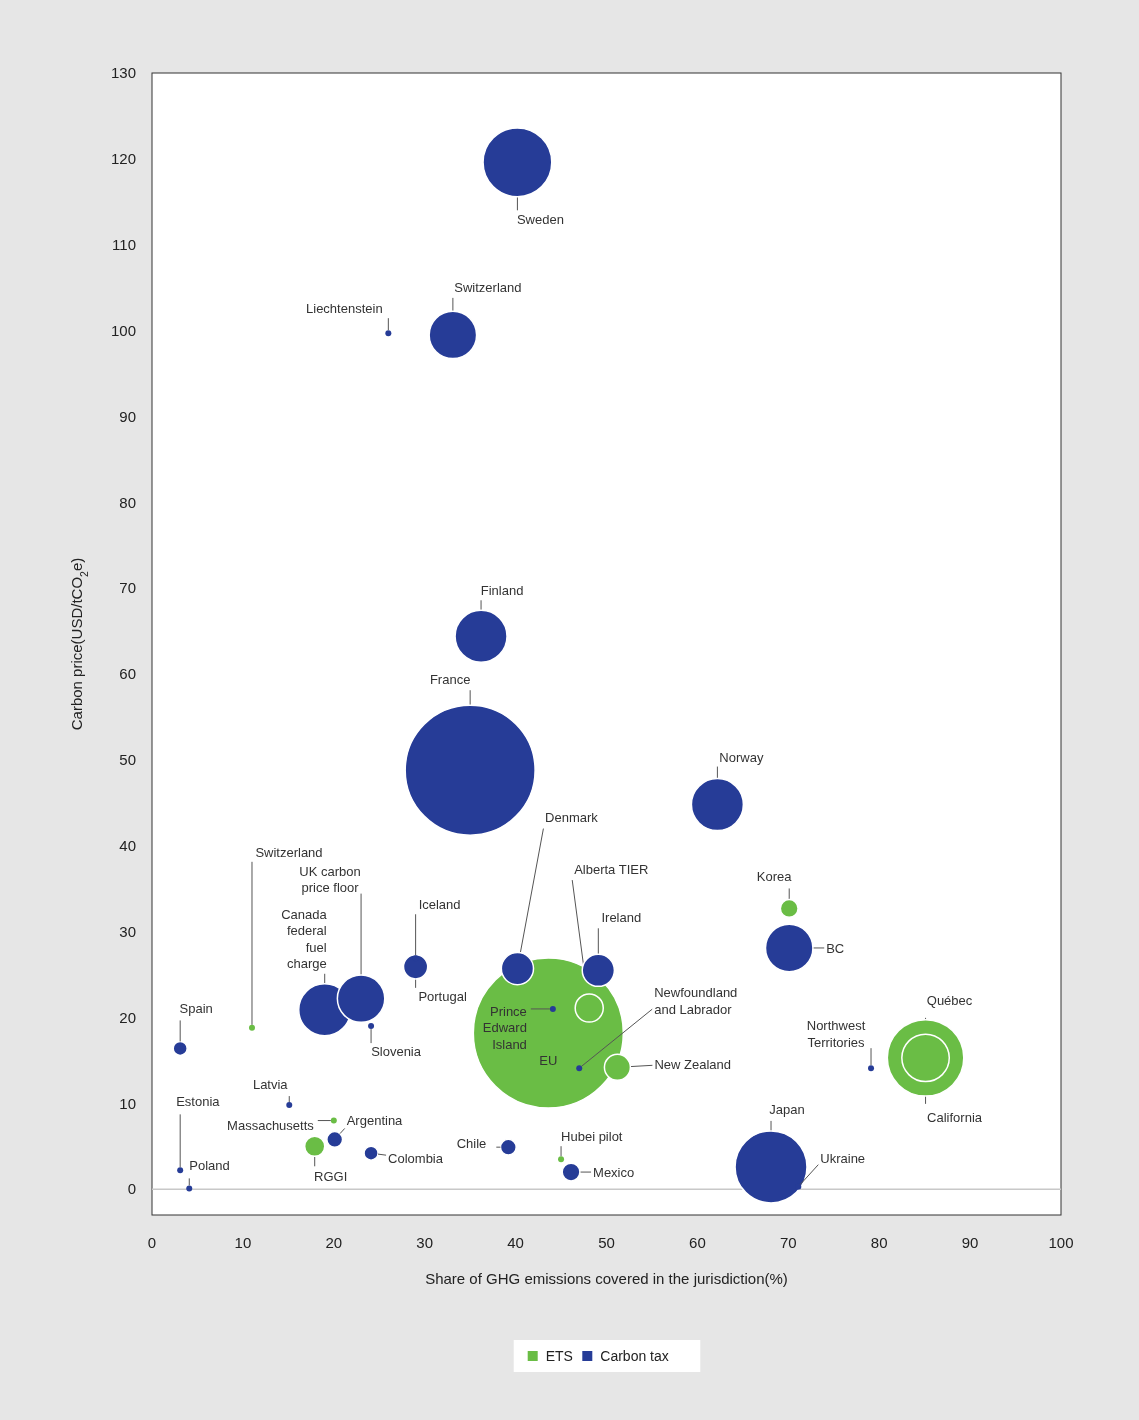  I want to click on annotation: Korea, so click(774, 877).